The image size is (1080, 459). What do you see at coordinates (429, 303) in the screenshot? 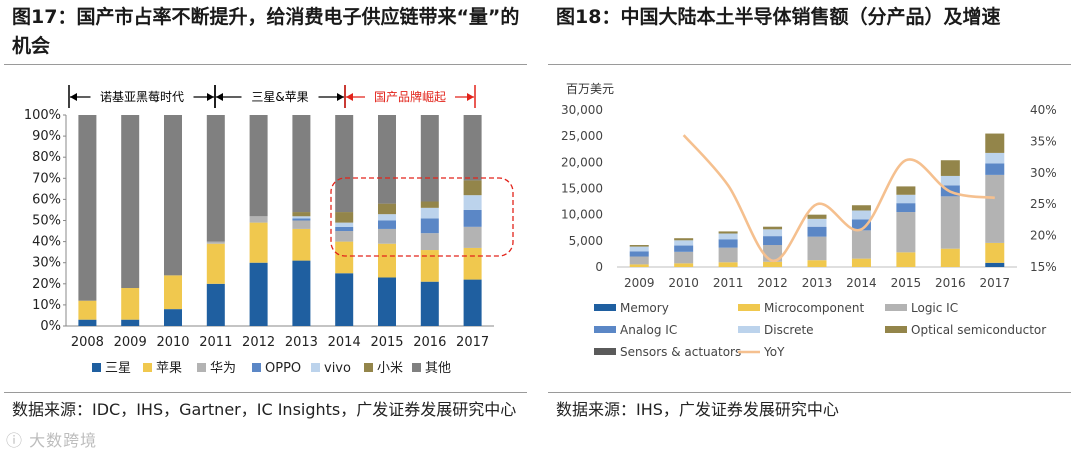
I see `left-bar-2016-三星` at bounding box center [429, 303].